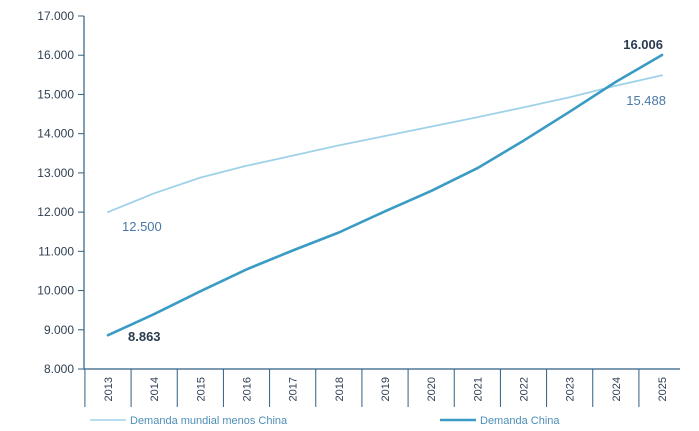 This screenshot has width=699, height=431. What do you see at coordinates (209, 421) in the screenshot?
I see `legend-entry: Demanda mundial menos China` at bounding box center [209, 421].